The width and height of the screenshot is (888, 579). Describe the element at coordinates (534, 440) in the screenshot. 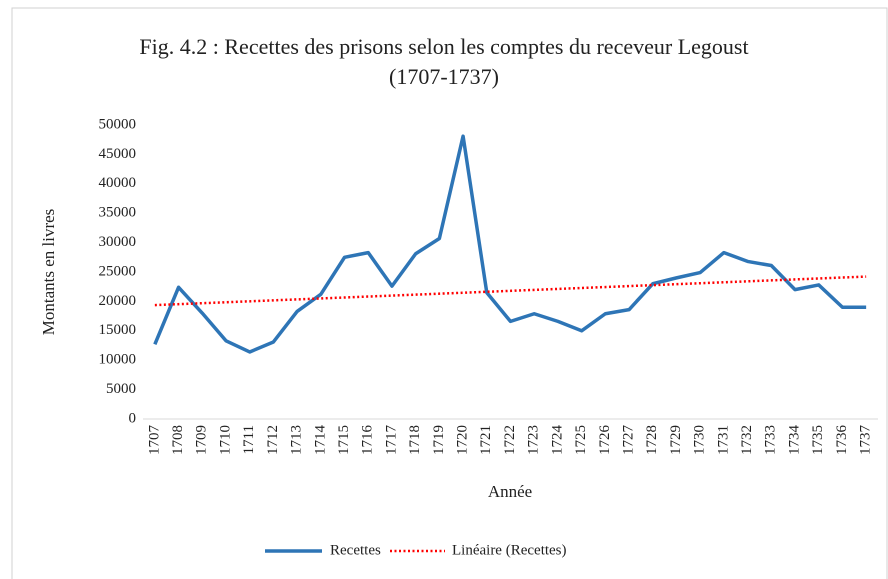

I see `x-tick-label: 1723` at that location.